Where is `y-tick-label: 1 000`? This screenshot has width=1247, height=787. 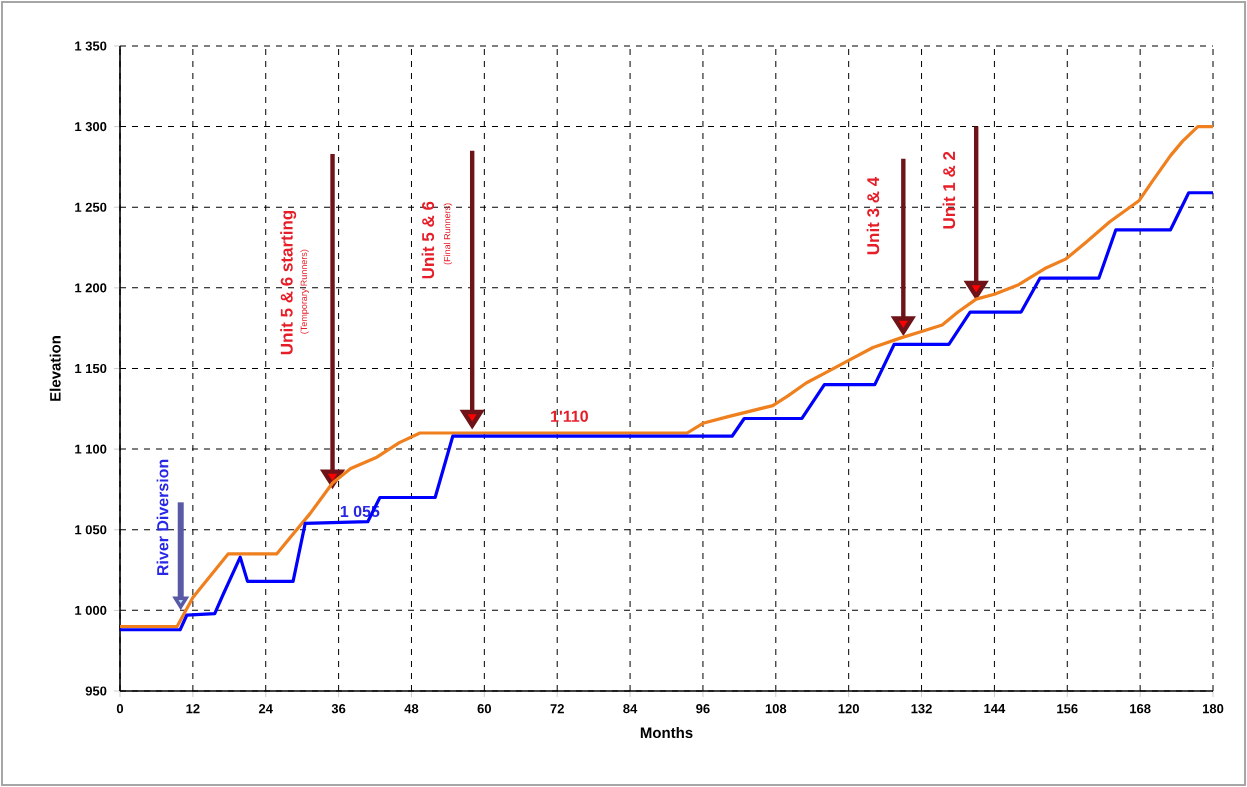
y-tick-label: 1 000 is located at coordinates (91, 610).